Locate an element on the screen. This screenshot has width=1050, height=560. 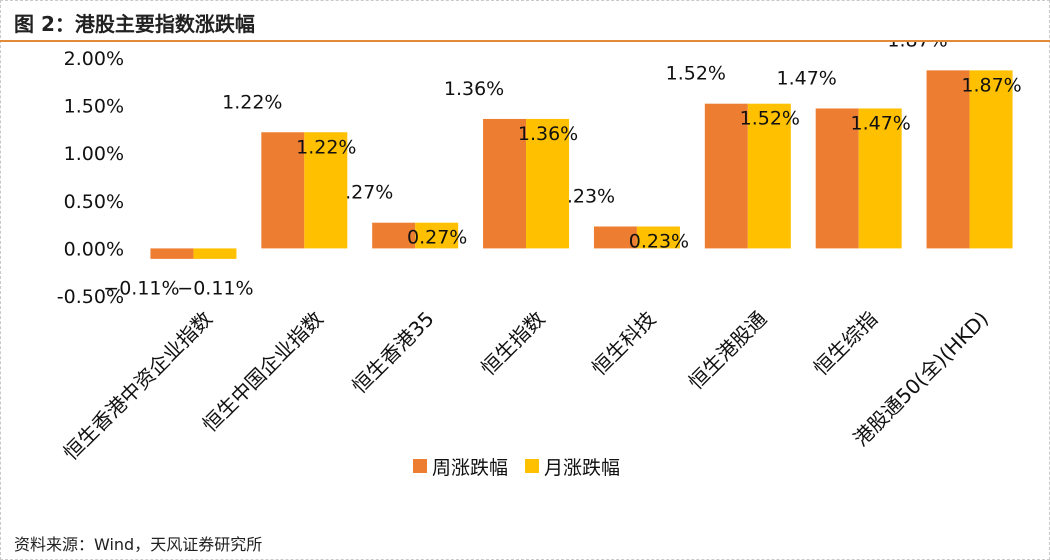
data-label-week: 1.87% is located at coordinates (917, 46).